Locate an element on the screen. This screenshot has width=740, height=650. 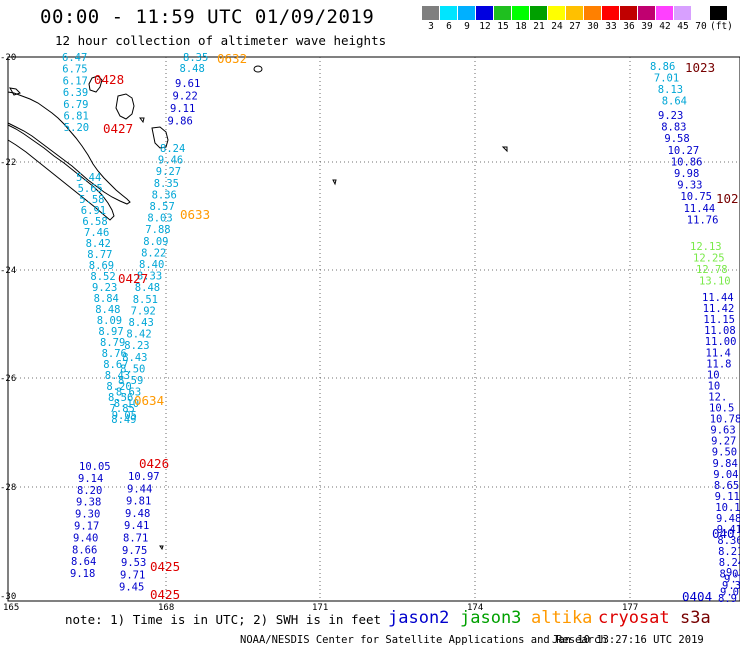
wave-height-value: 9.53 is located at coordinates (133, 563).